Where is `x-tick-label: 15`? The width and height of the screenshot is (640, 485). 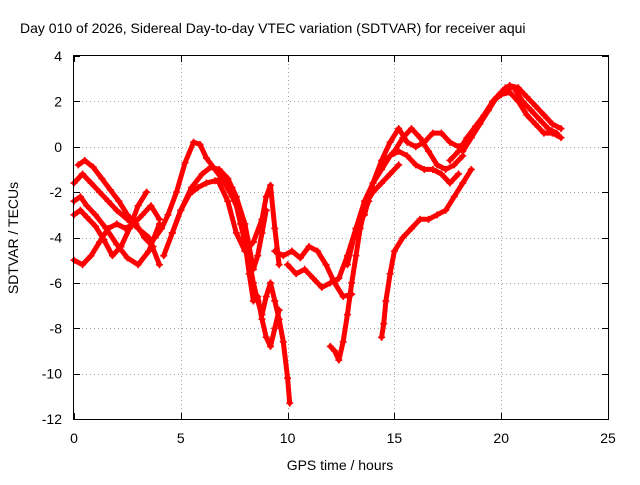
x-tick-label: 15 is located at coordinates (395, 438).